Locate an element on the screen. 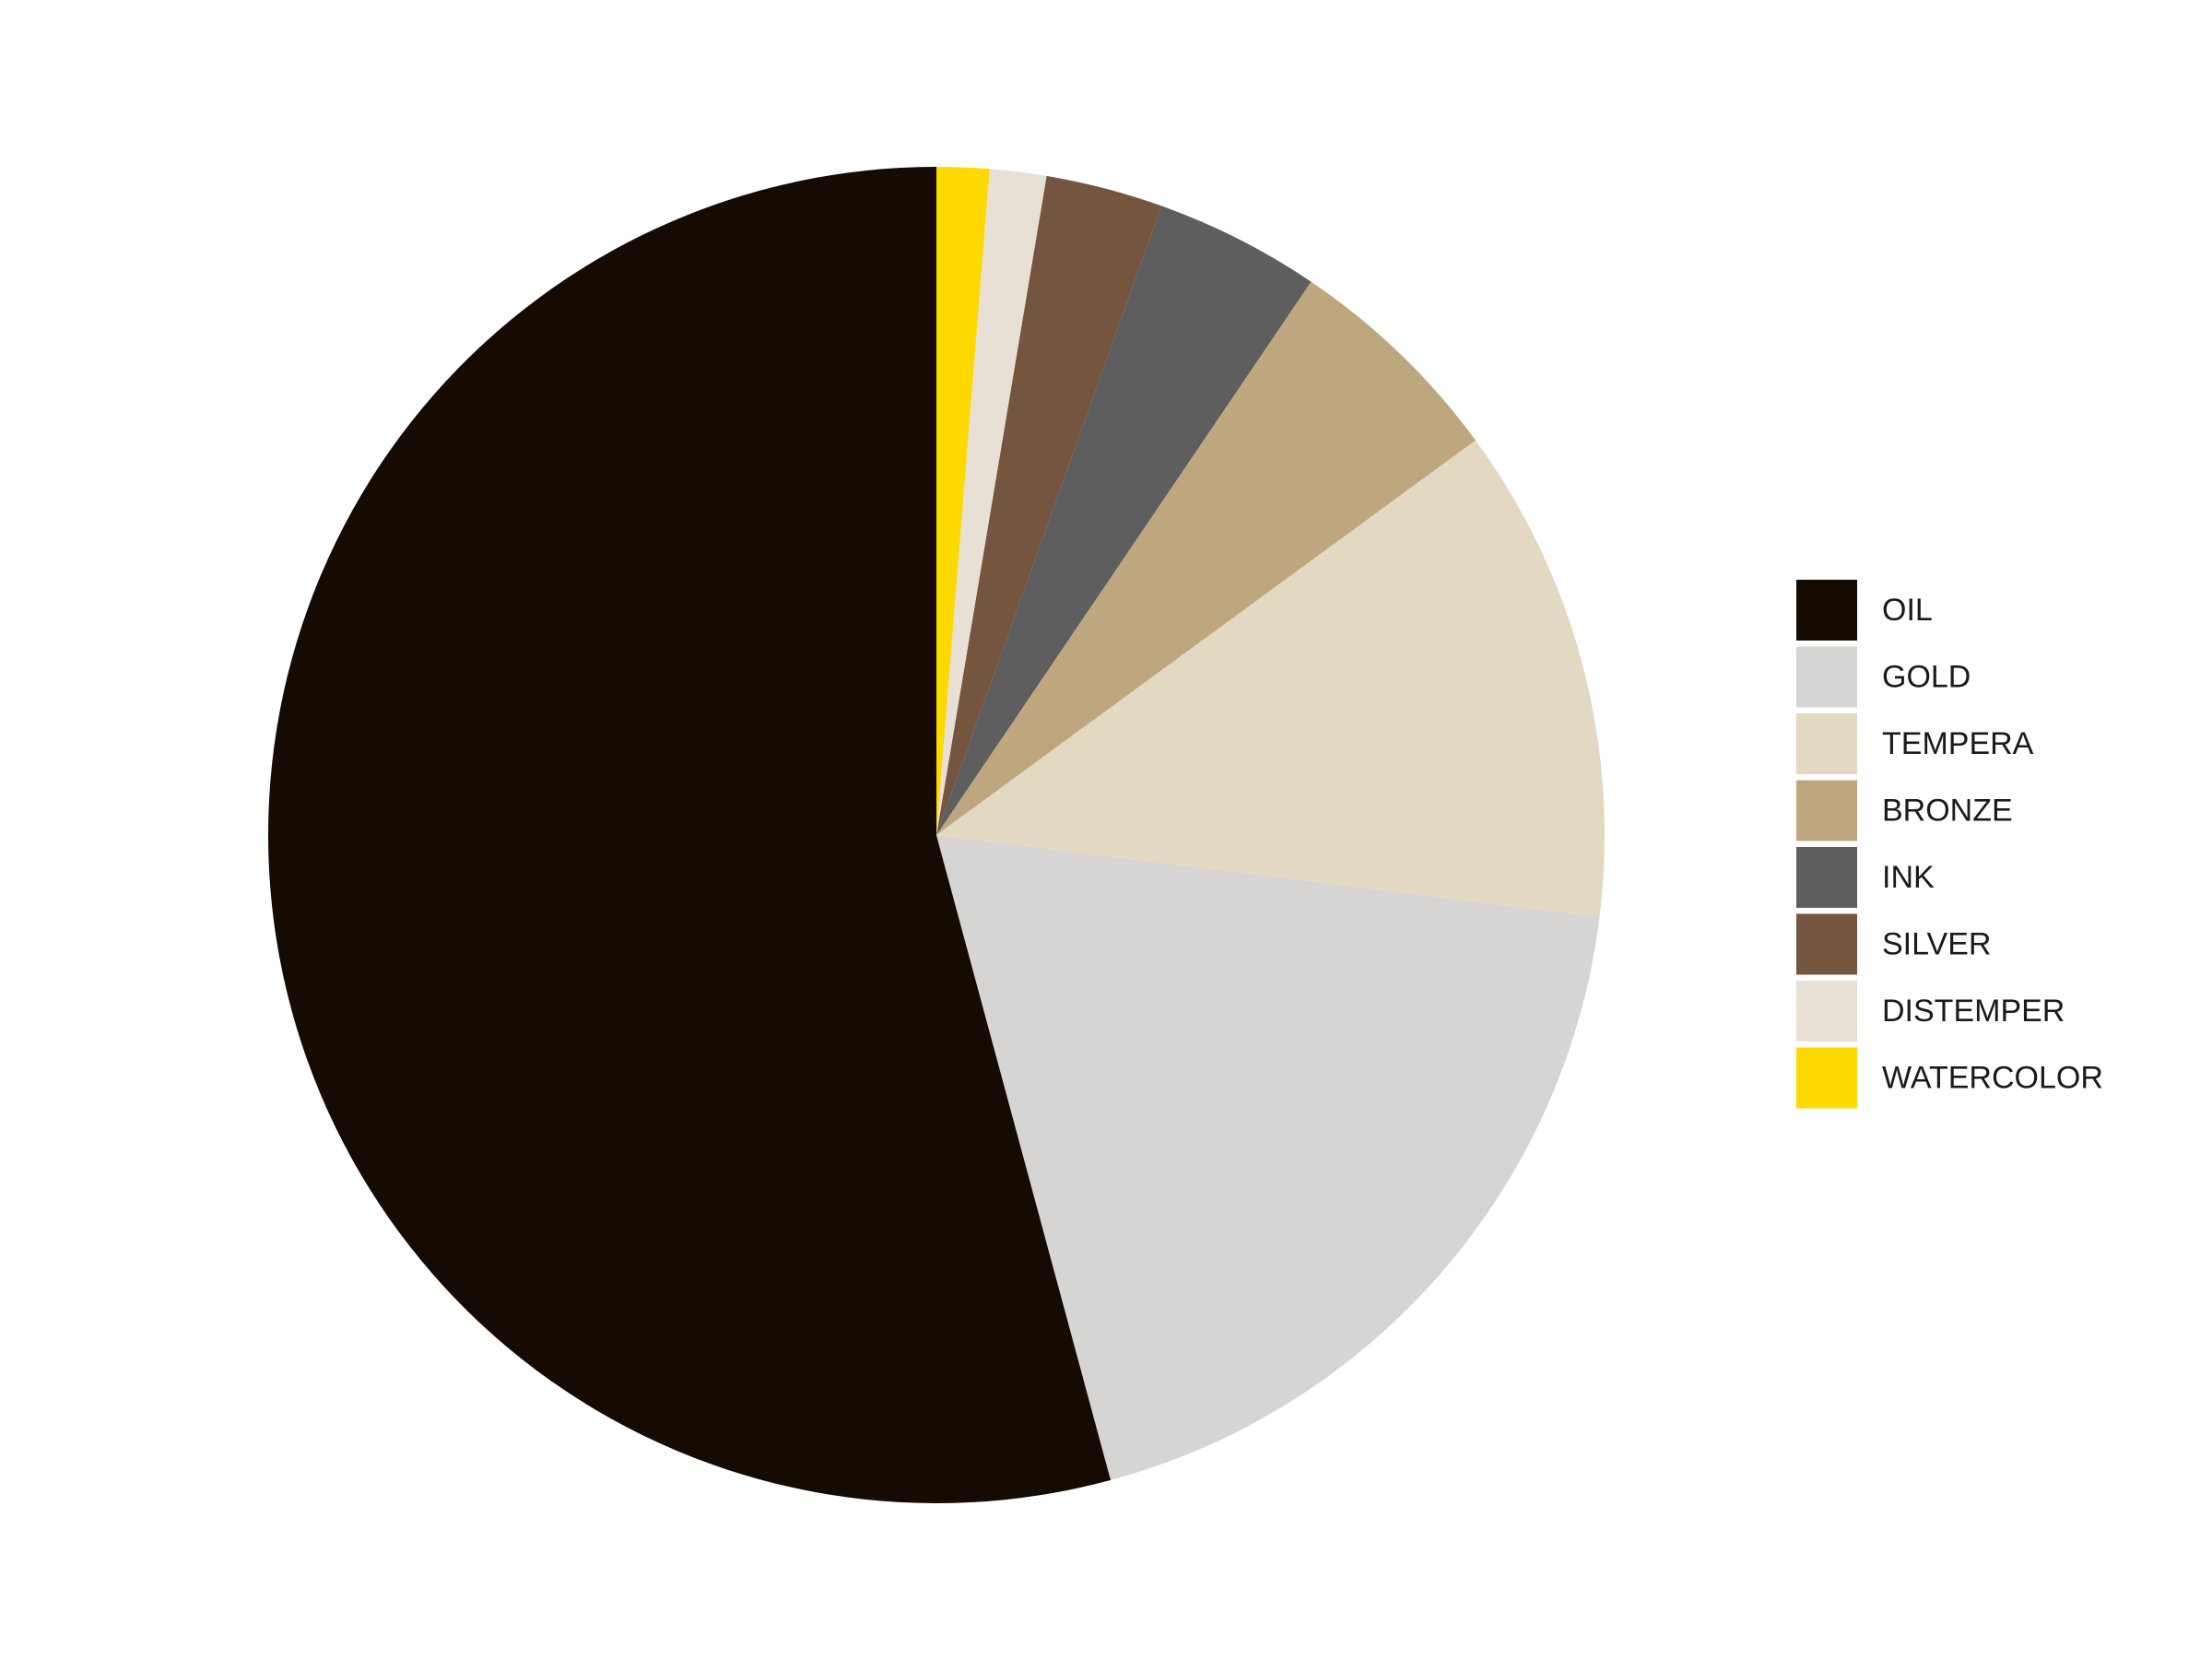  legend-item-distemper: DISTEMPER is located at coordinates (1930, 1011).